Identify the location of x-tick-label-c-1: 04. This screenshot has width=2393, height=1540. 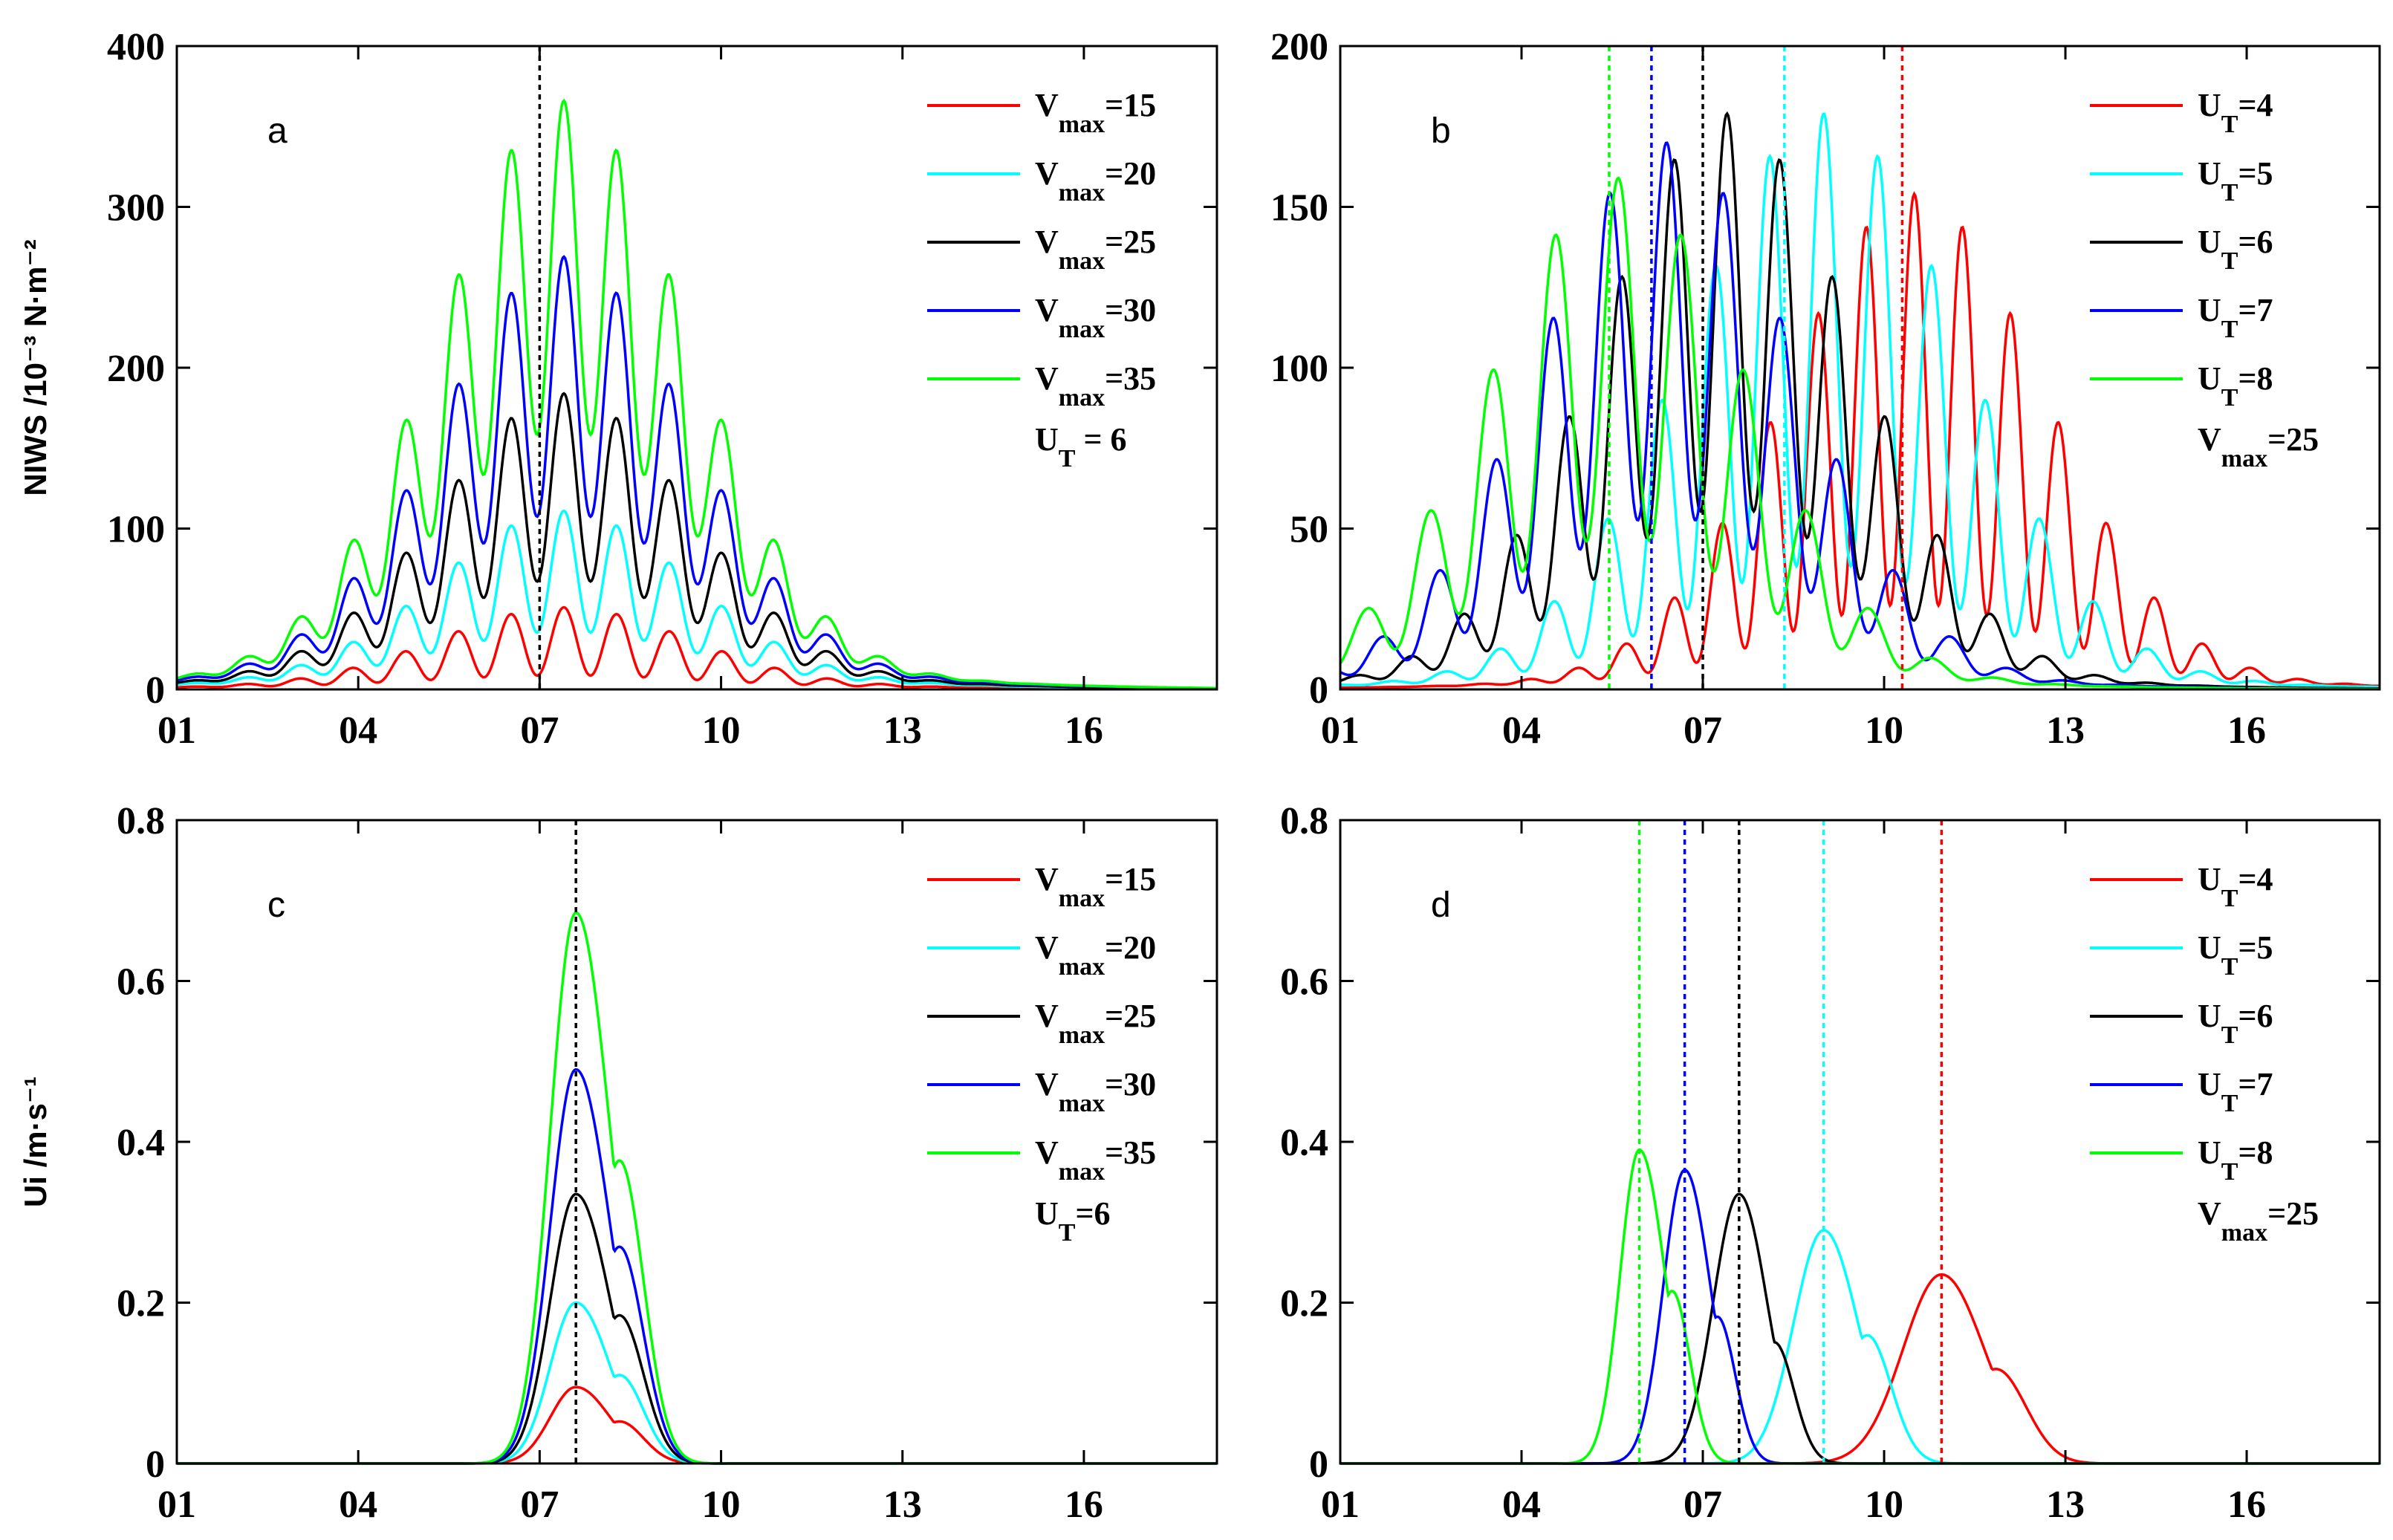
(358, 1505).